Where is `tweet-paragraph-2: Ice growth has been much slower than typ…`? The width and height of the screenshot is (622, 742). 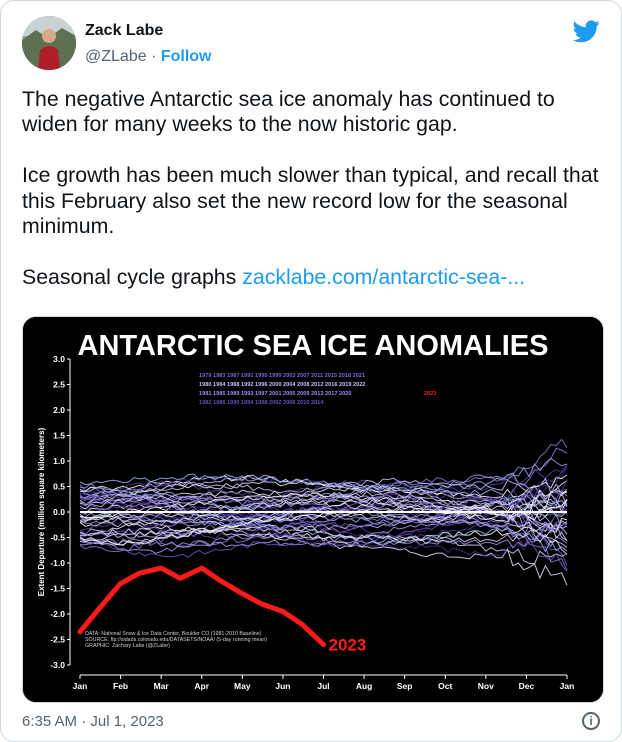 tweet-paragraph-2: Ice growth has been much slower than typ… is located at coordinates (313, 201).